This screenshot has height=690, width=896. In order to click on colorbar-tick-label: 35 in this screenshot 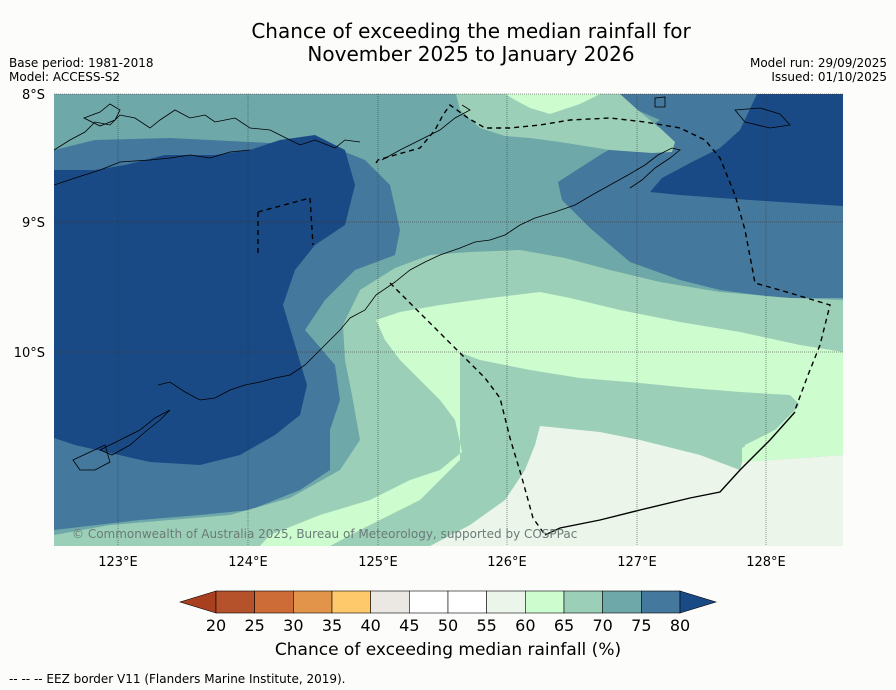, I will do `click(332, 625)`.